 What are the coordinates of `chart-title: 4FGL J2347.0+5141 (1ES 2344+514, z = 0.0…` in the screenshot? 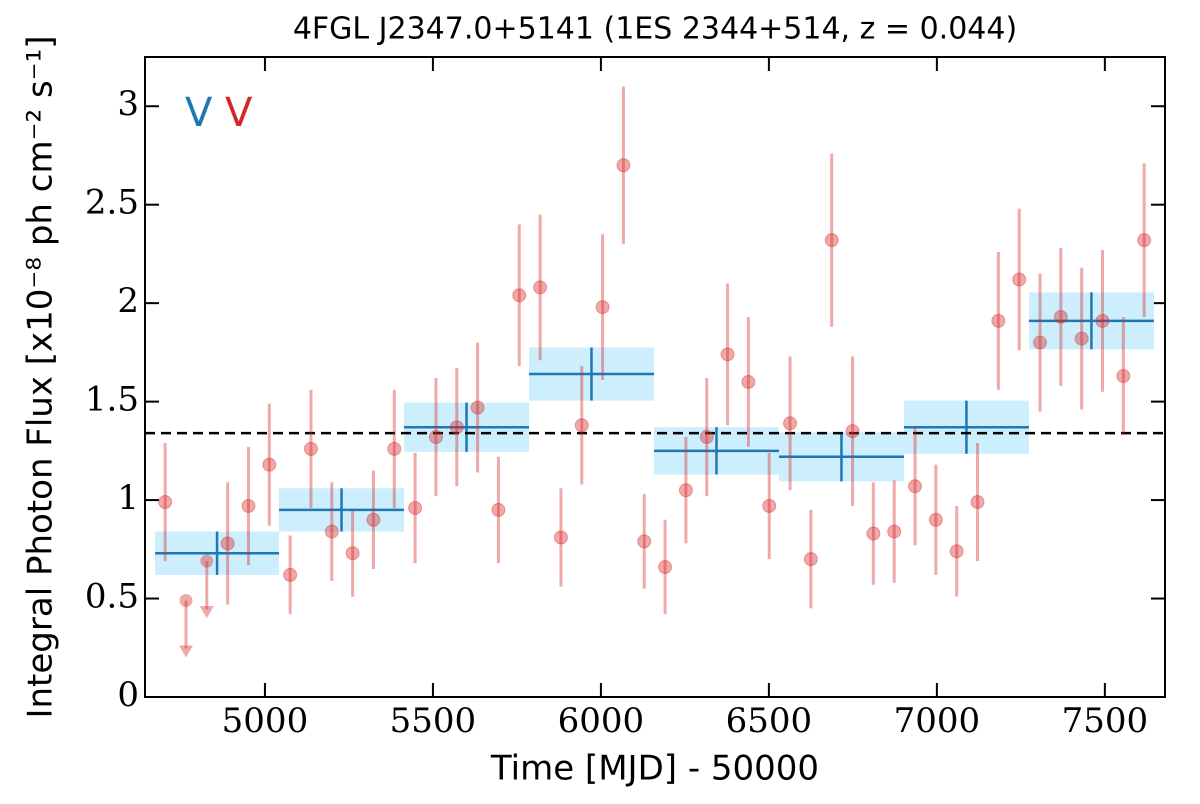 It's located at (655, 29).